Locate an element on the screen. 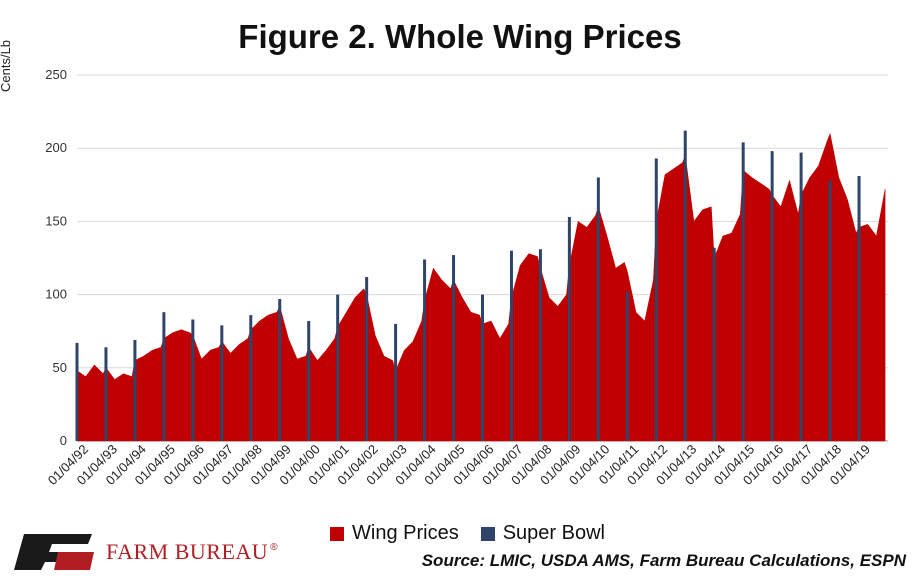 This screenshot has width=920, height=583. super-bowl-bar-2011 is located at coordinates (627, 366).